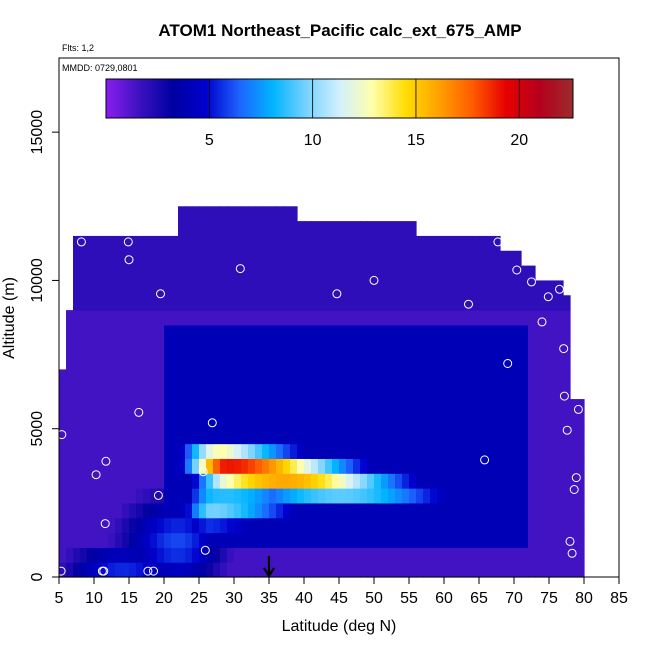 This screenshot has height=650, width=650. Describe the element at coordinates (341, 592) in the screenshot. I see `x-axis: 5 10 15 20 25 30 35 40 45 50 55 60 65 70 75 80 85` at that location.